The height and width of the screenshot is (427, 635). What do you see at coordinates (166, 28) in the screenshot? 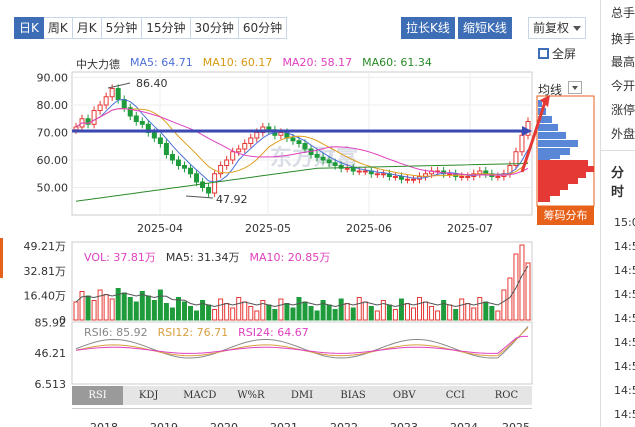
I see `tab-15min: 15分钟` at bounding box center [166, 28].